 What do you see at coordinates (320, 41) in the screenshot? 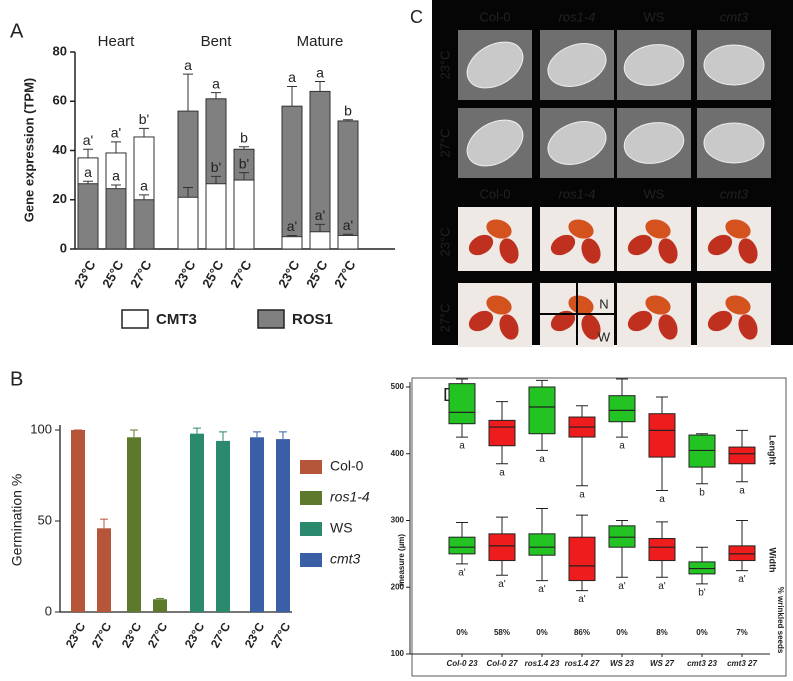
I see `group-label: Mature` at bounding box center [320, 41].